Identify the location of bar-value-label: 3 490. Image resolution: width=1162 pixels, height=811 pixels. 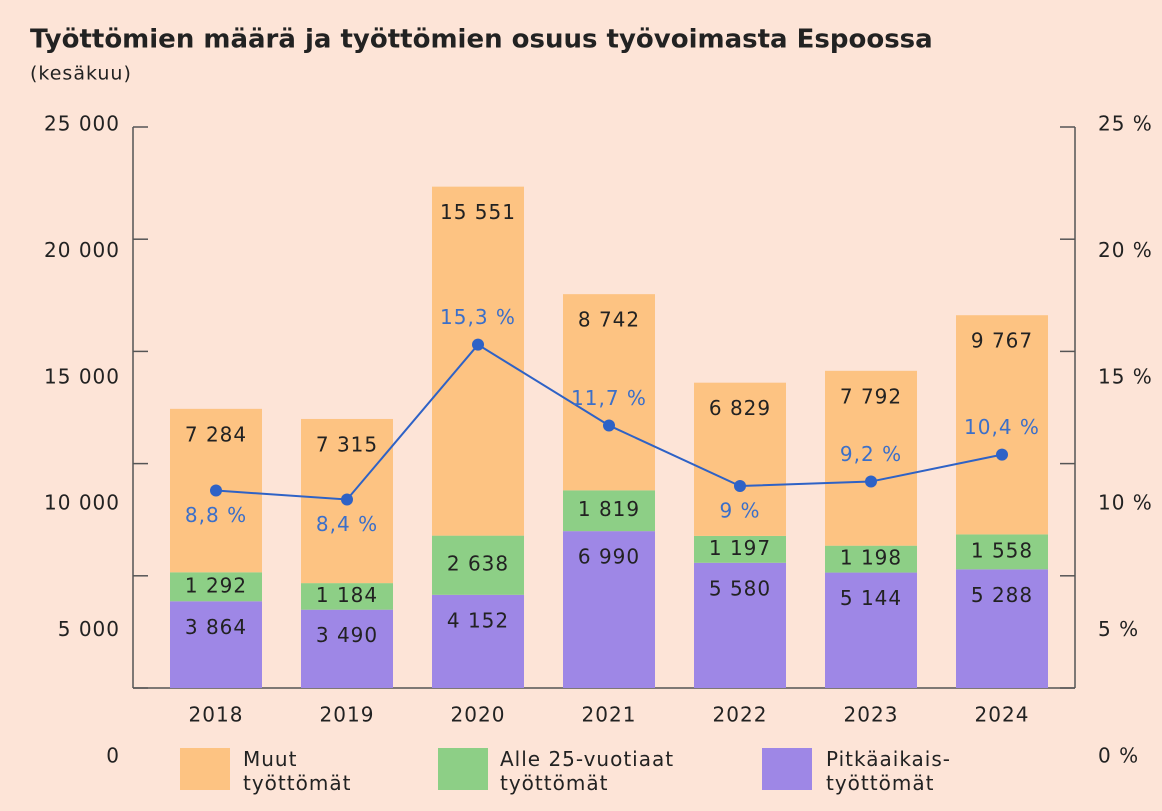
(347, 635).